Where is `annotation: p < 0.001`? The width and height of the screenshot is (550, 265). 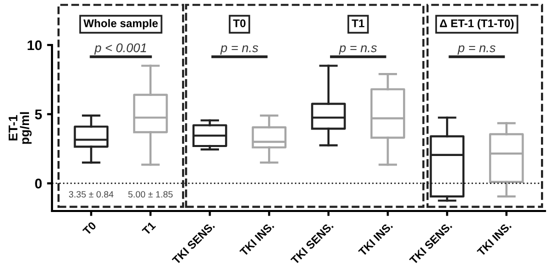
annotation: p < 0.001 is located at coordinates (120, 49).